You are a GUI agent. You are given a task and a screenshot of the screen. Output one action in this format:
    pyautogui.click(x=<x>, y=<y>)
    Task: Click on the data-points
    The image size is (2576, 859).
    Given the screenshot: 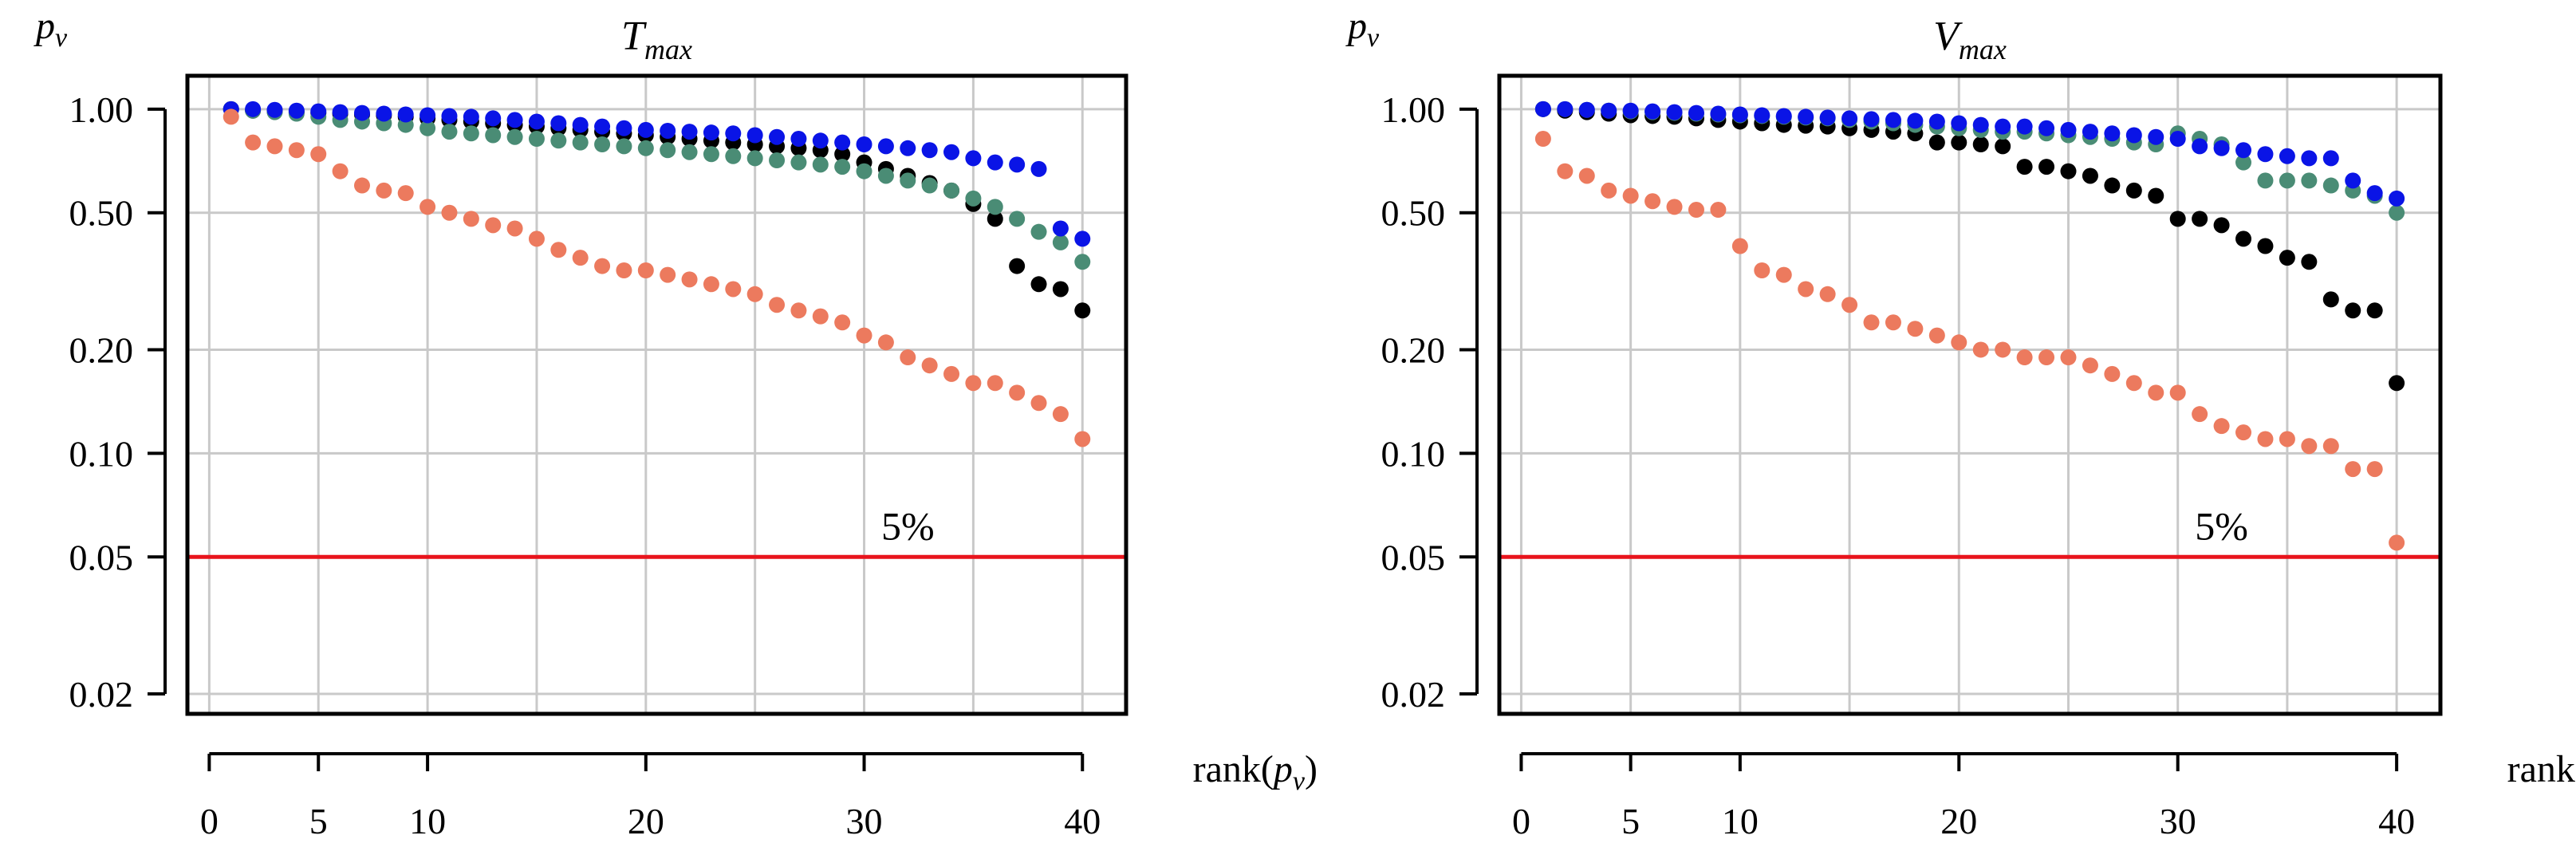 What is the action you would take?
    pyautogui.click(x=657, y=273)
    